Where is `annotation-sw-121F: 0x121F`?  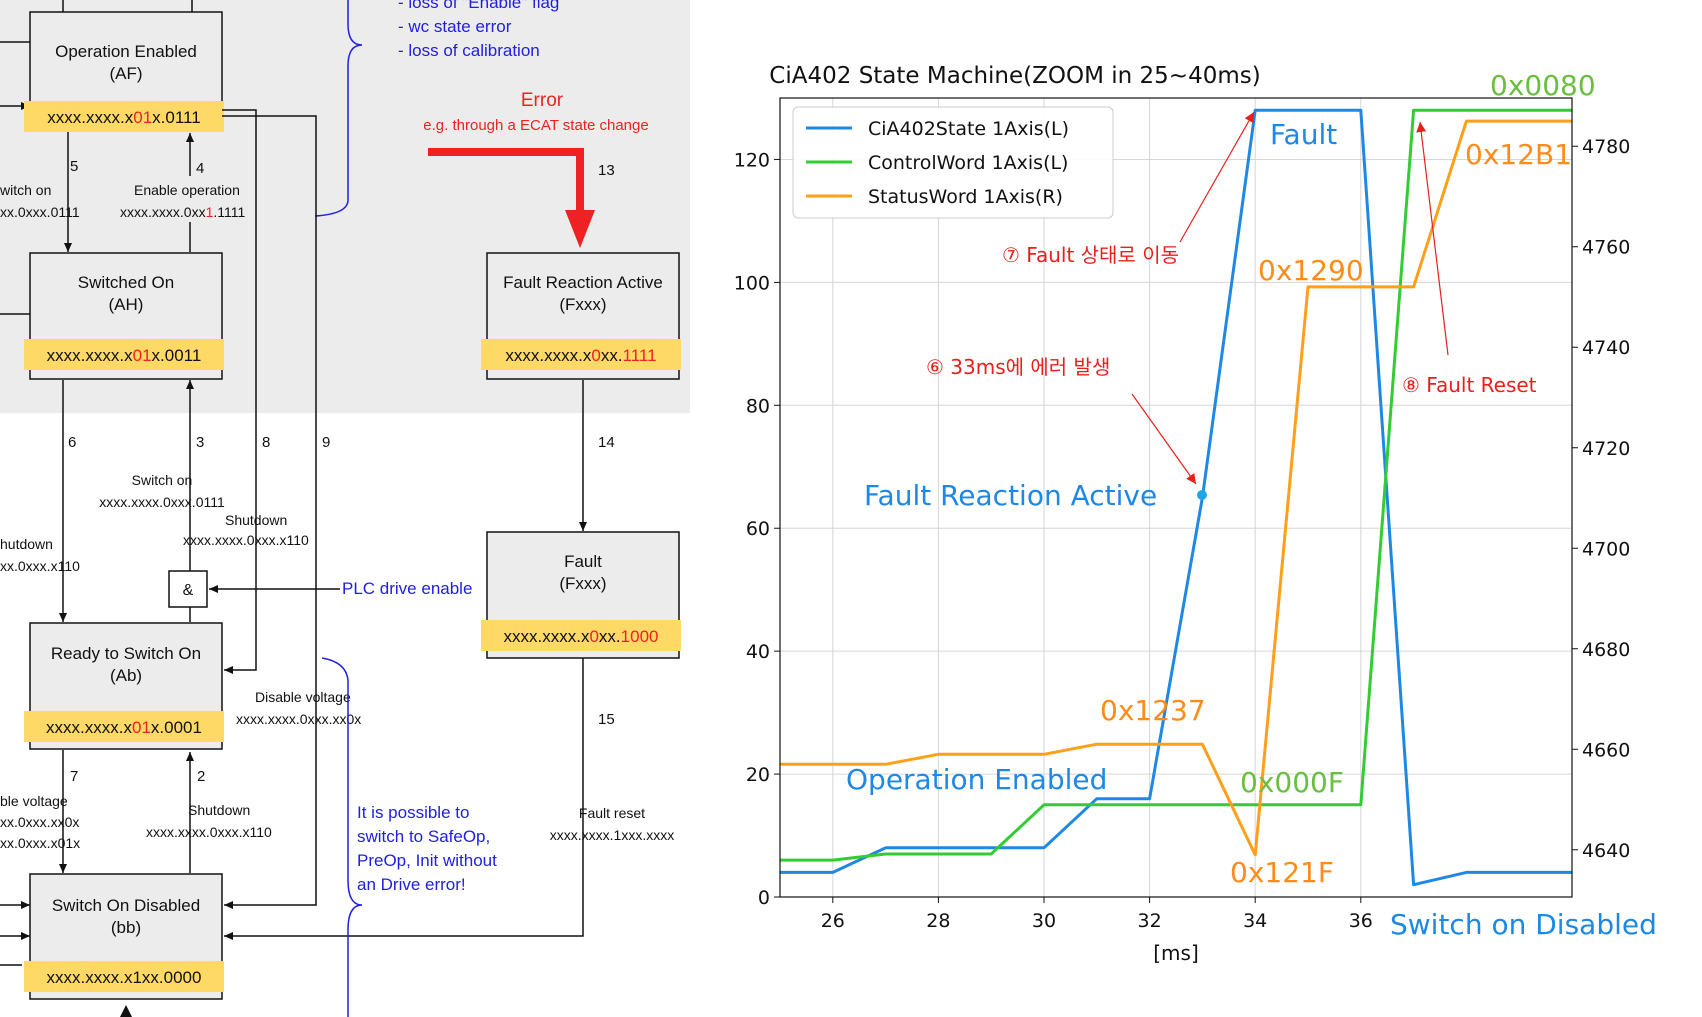 annotation-sw-121F: 0x121F is located at coordinates (1282, 872).